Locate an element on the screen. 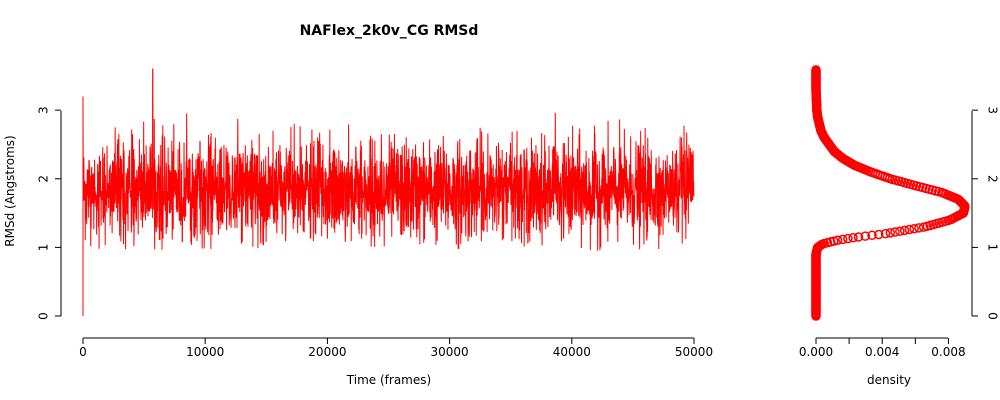  density-x-axis-label: density is located at coordinates (889, 380).